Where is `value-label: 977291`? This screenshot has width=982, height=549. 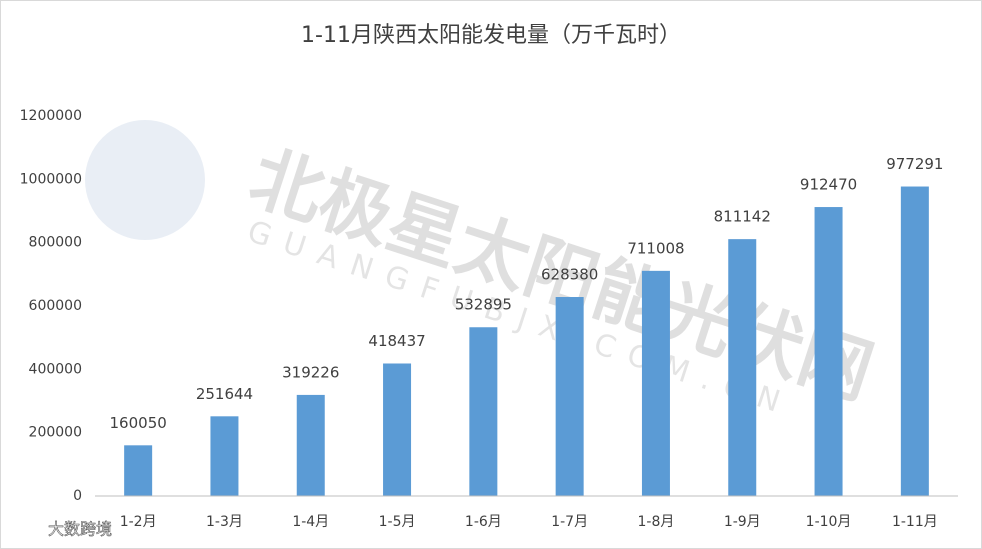 value-label: 977291 is located at coordinates (914, 164).